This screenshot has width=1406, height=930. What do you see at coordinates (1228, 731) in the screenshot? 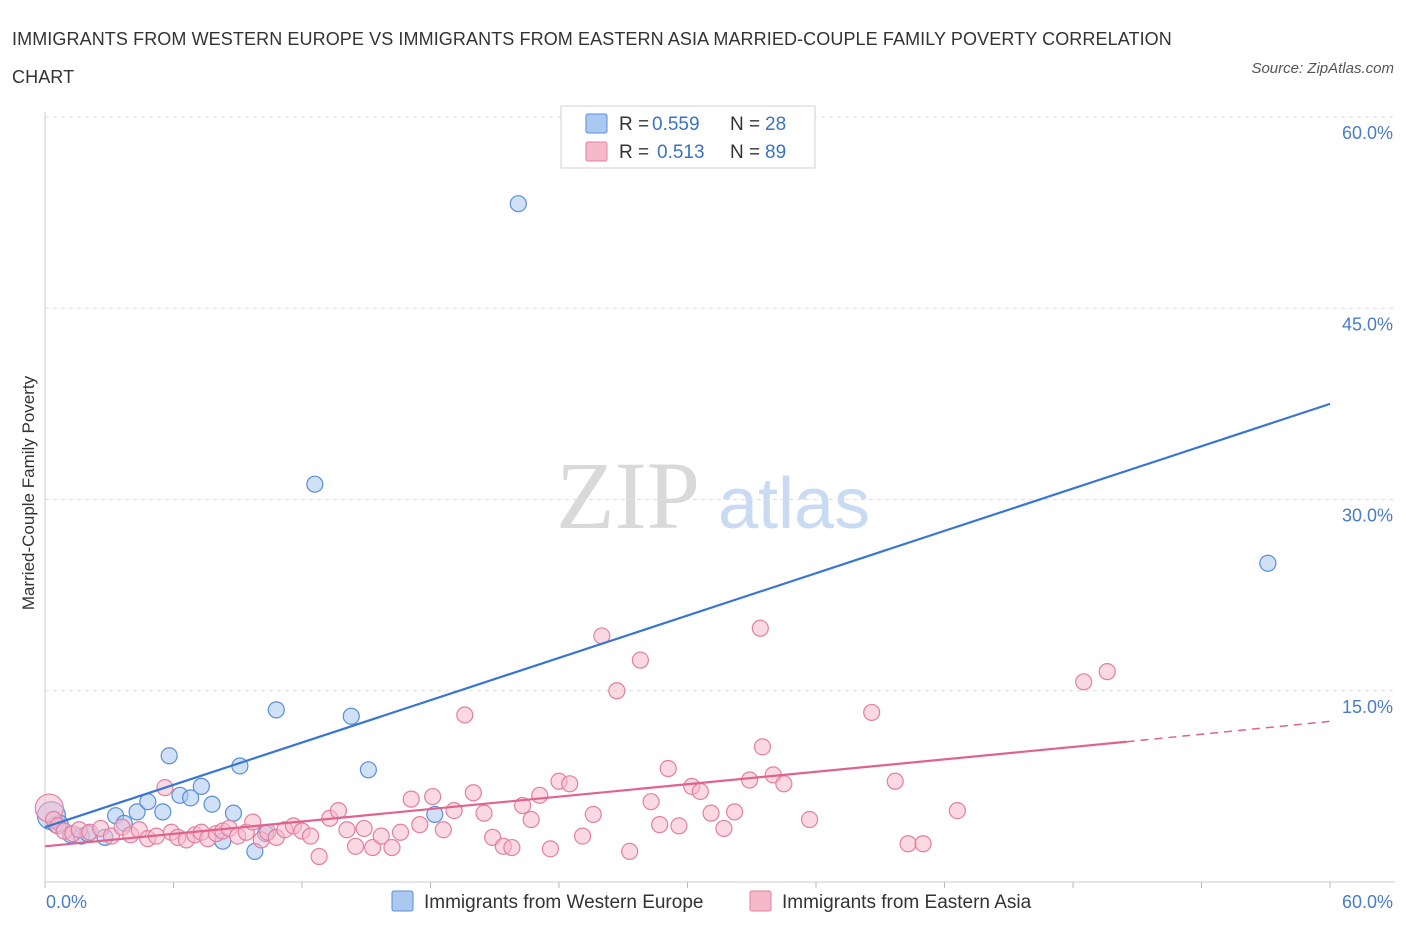
I see `trend-line-eastern-asia-extension` at bounding box center [1228, 731].